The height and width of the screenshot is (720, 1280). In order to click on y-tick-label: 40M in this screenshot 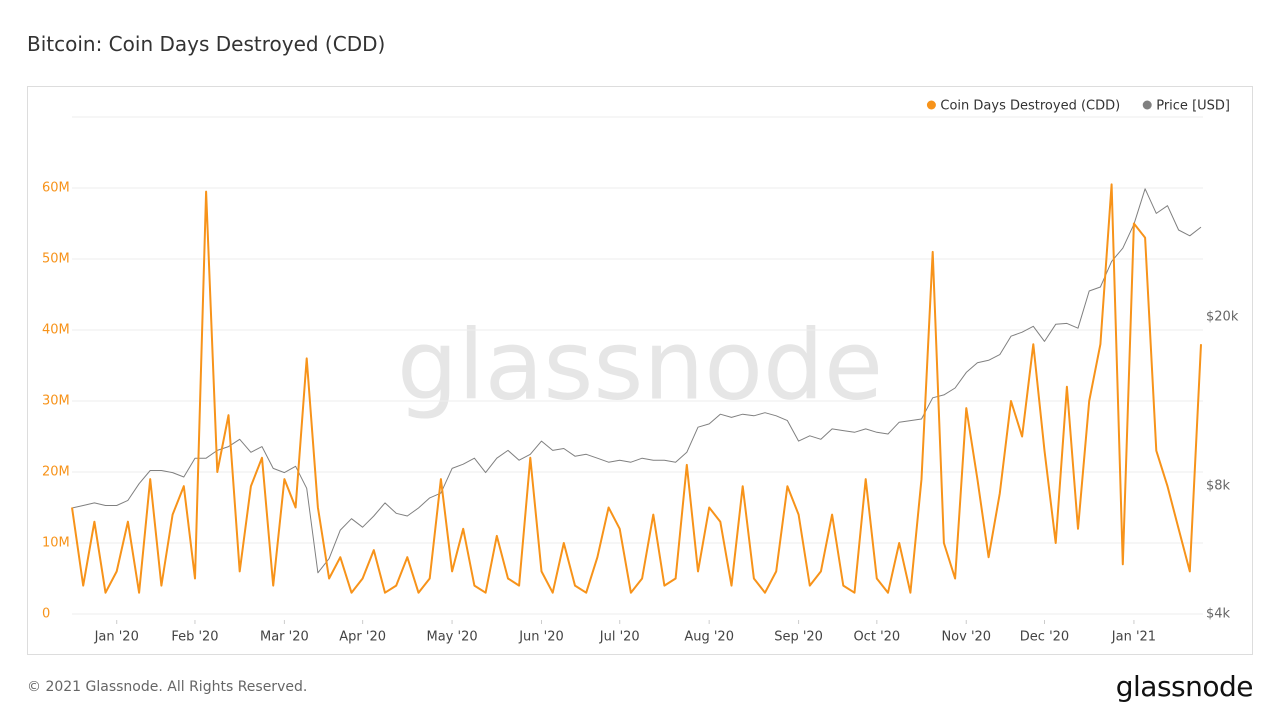, I will do `click(56, 330)`.